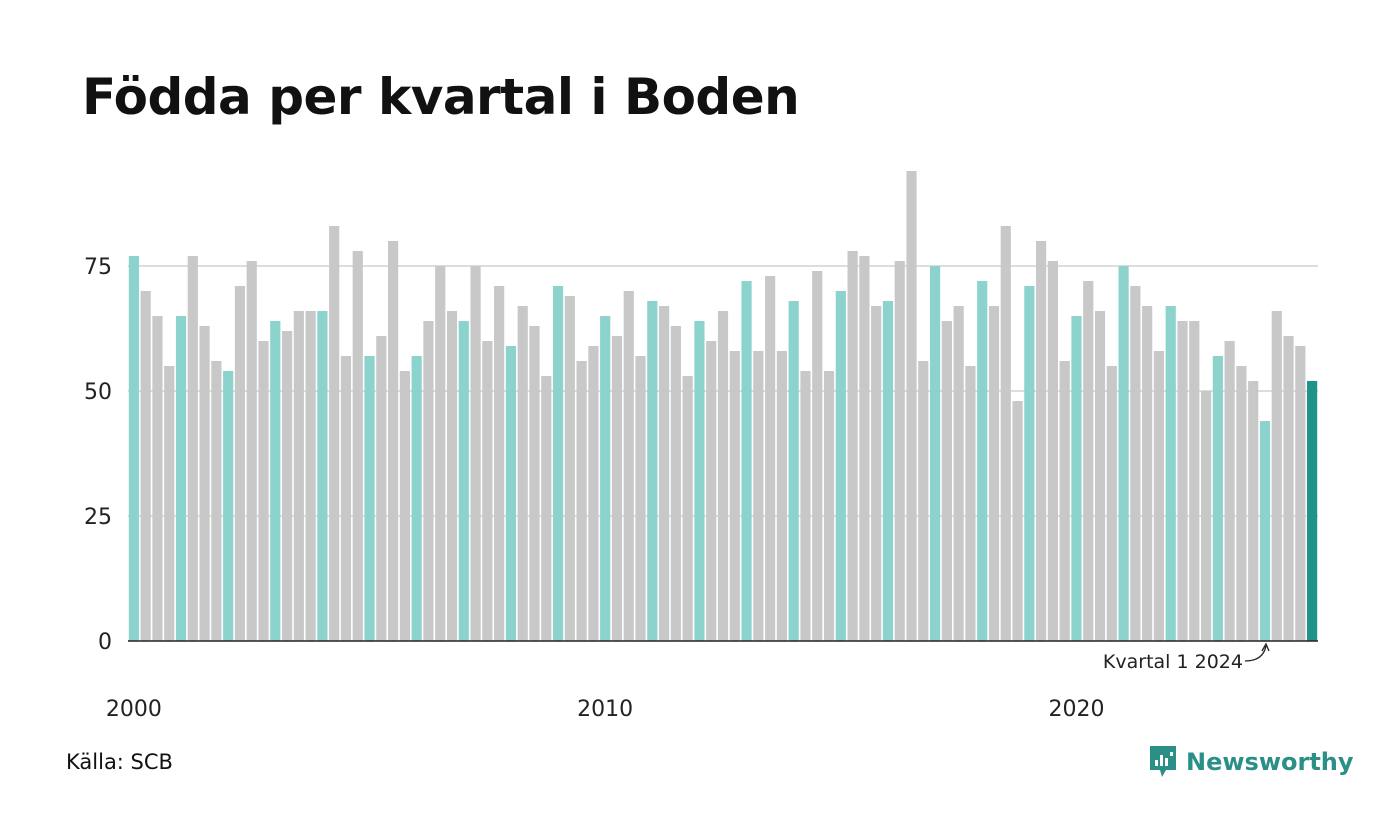  I want to click on x-tick-label: 2000, so click(134, 709).